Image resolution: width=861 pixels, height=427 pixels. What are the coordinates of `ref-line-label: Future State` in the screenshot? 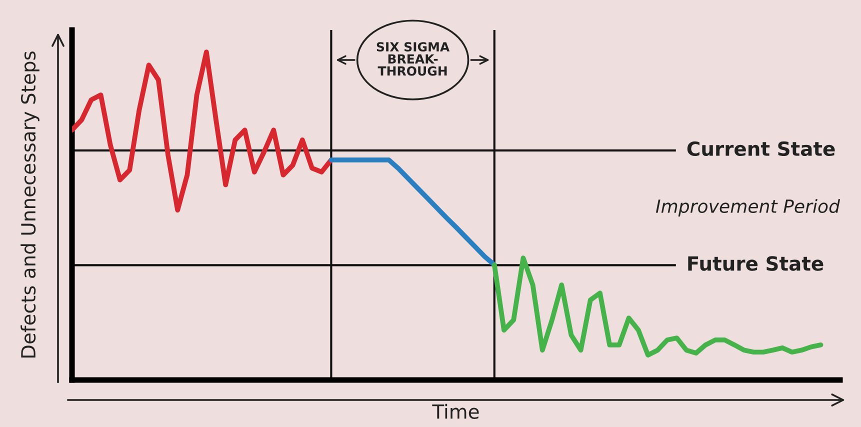 It's located at (756, 263).